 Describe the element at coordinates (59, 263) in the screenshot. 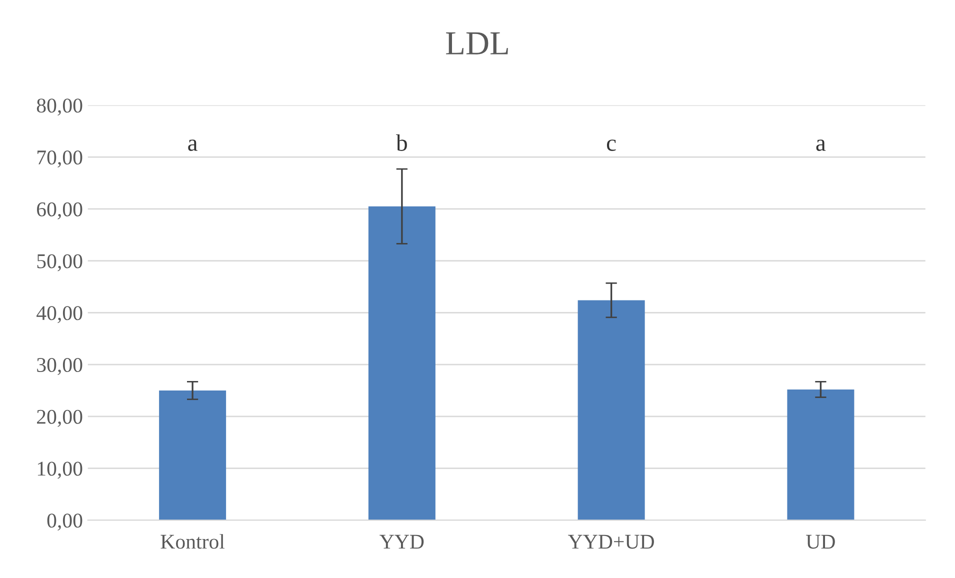

I see `y-tick-label: 50,00` at that location.